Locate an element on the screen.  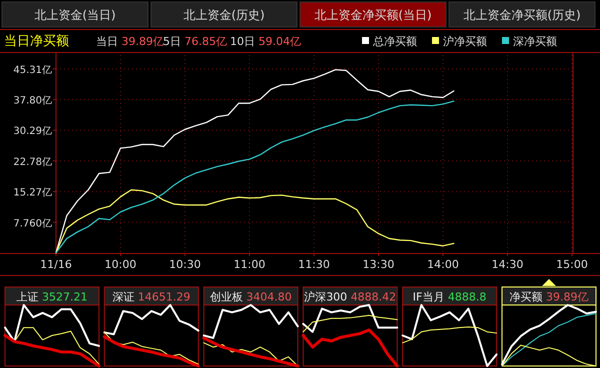
legend-label: 深净买额 is located at coordinates (535, 41).